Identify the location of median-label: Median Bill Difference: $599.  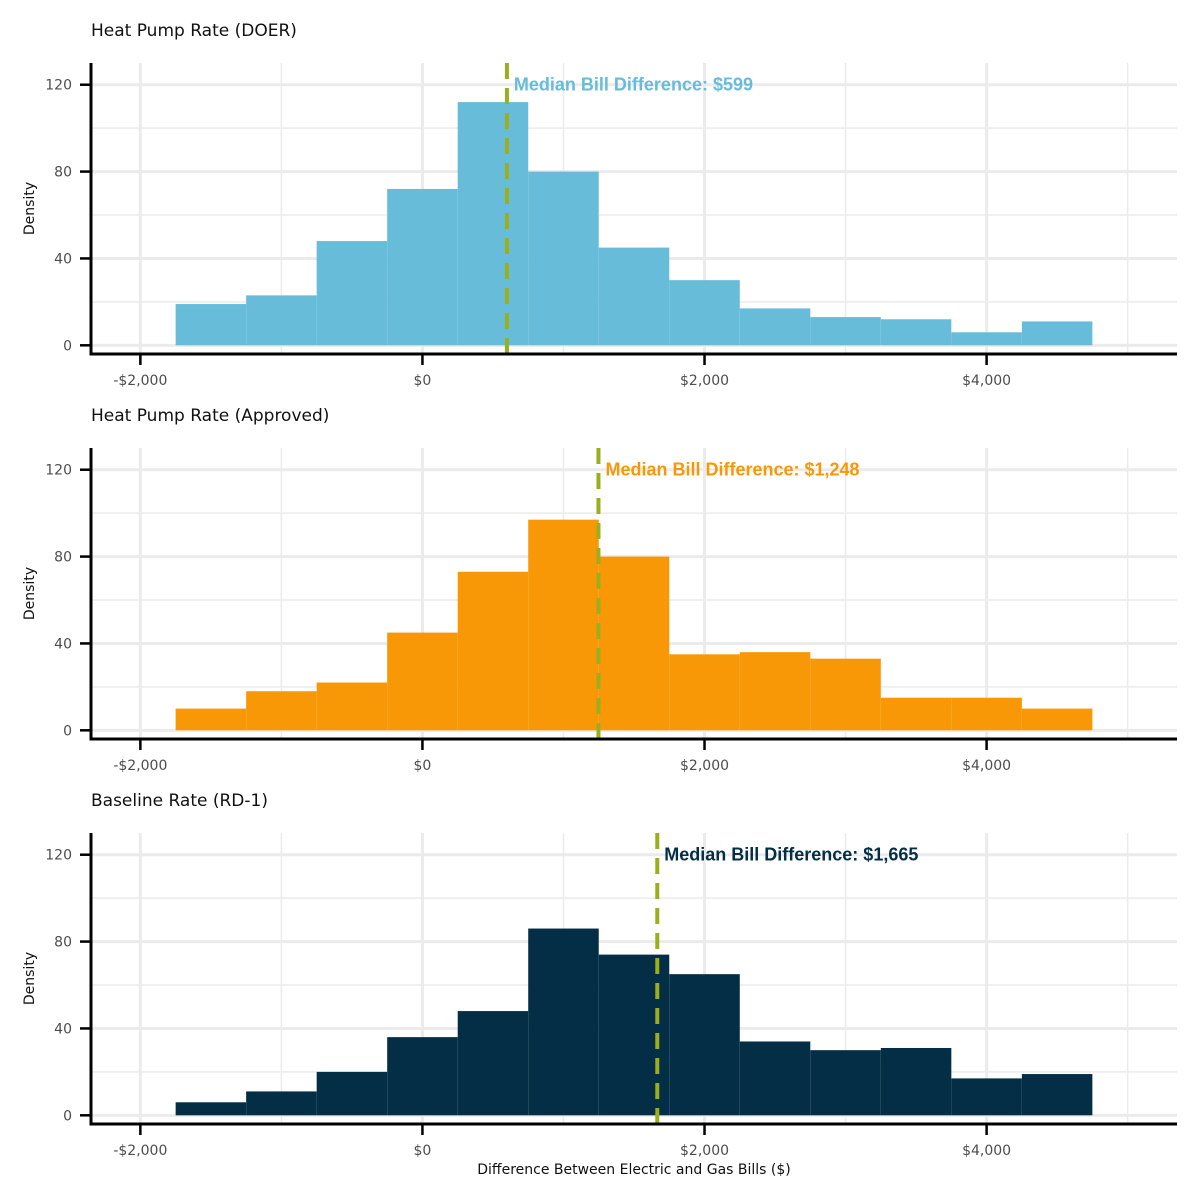
(633, 85).